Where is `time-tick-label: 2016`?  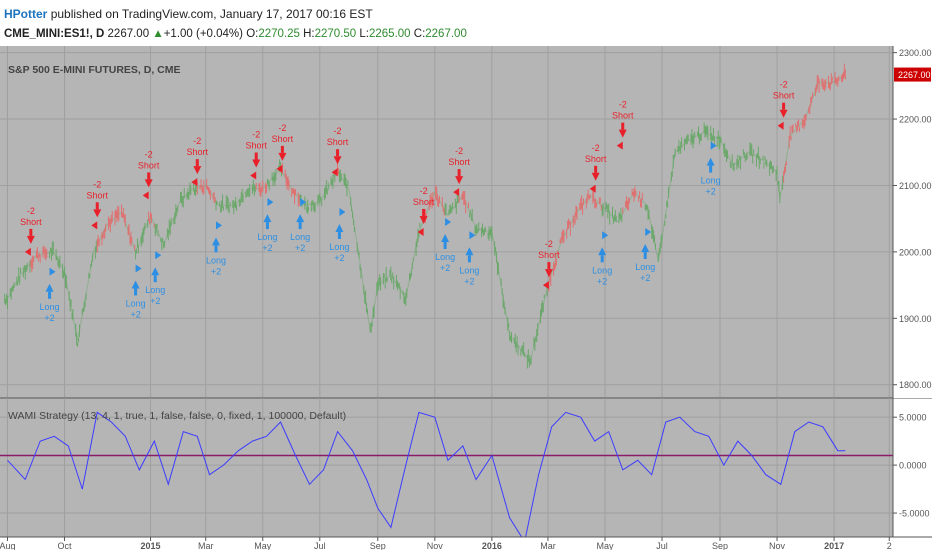
time-tick-label: 2016 is located at coordinates (492, 545).